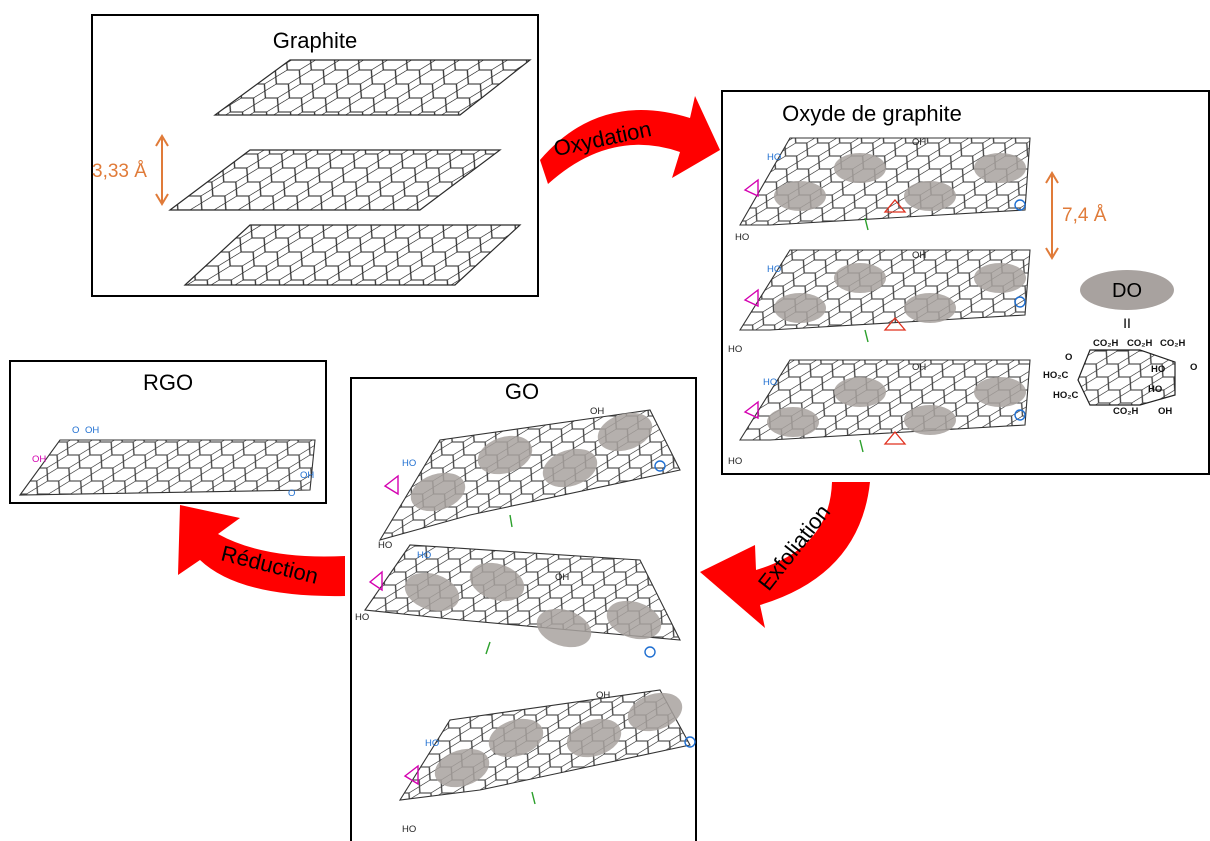  I want to click on go-layer-3: HO OH HO, so click(547, 762).